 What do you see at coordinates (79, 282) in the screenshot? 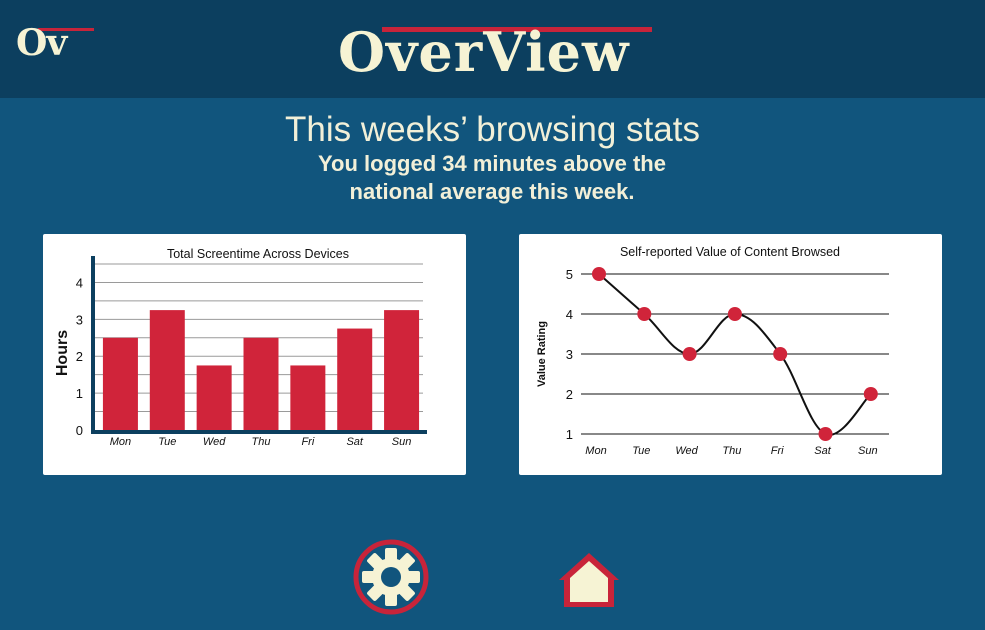
I see `bar-y-tick: 4` at bounding box center [79, 282].